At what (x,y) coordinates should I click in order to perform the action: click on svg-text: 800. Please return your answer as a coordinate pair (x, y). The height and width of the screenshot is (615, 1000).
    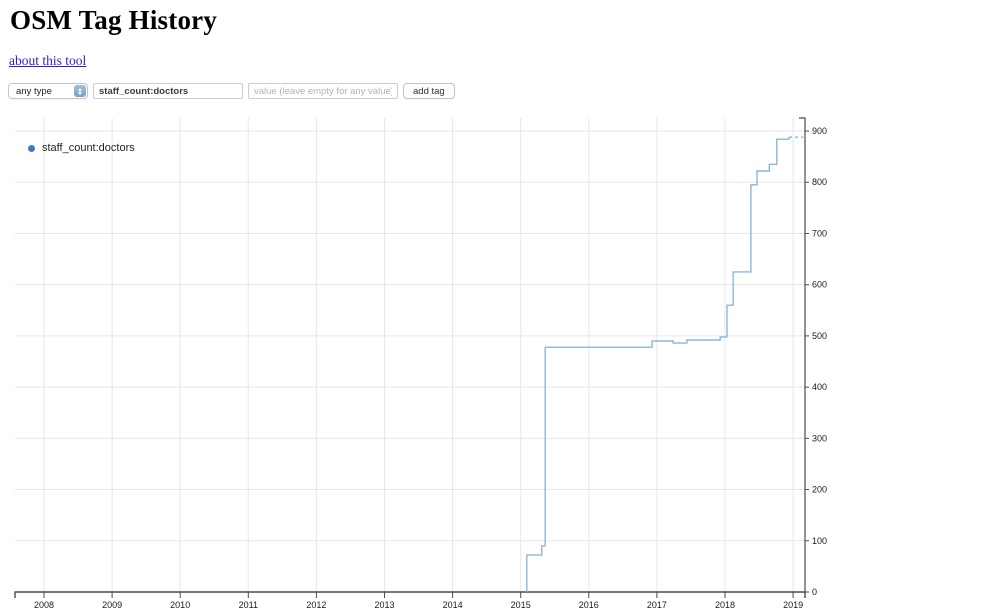
    Looking at the image, I should click on (819, 182).